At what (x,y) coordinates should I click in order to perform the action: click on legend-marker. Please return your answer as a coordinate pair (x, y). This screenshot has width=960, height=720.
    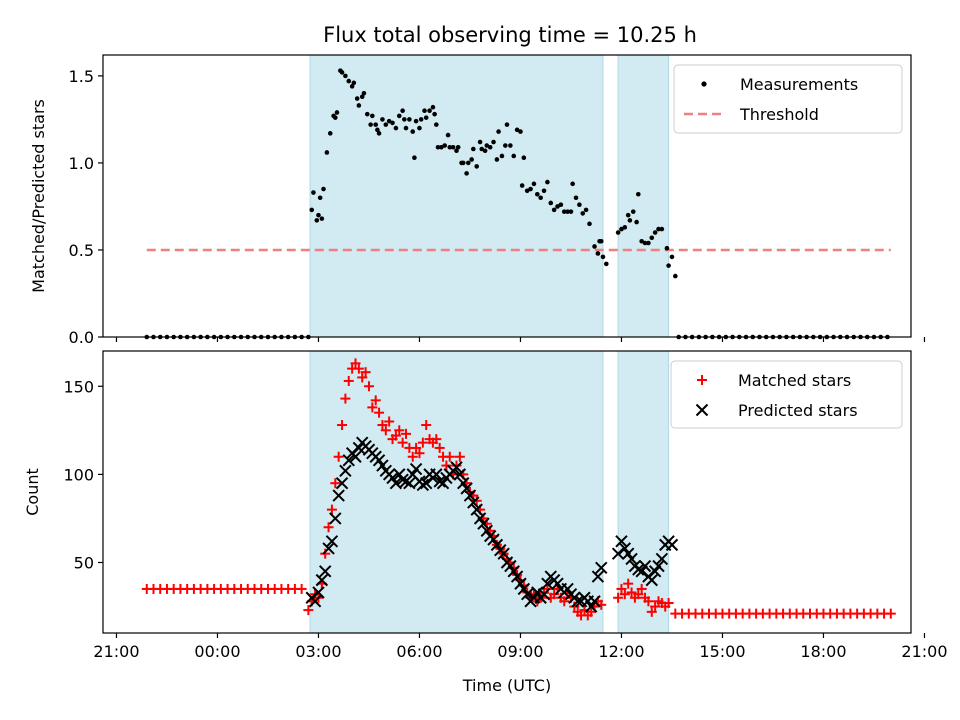
    Looking at the image, I should click on (702, 410).